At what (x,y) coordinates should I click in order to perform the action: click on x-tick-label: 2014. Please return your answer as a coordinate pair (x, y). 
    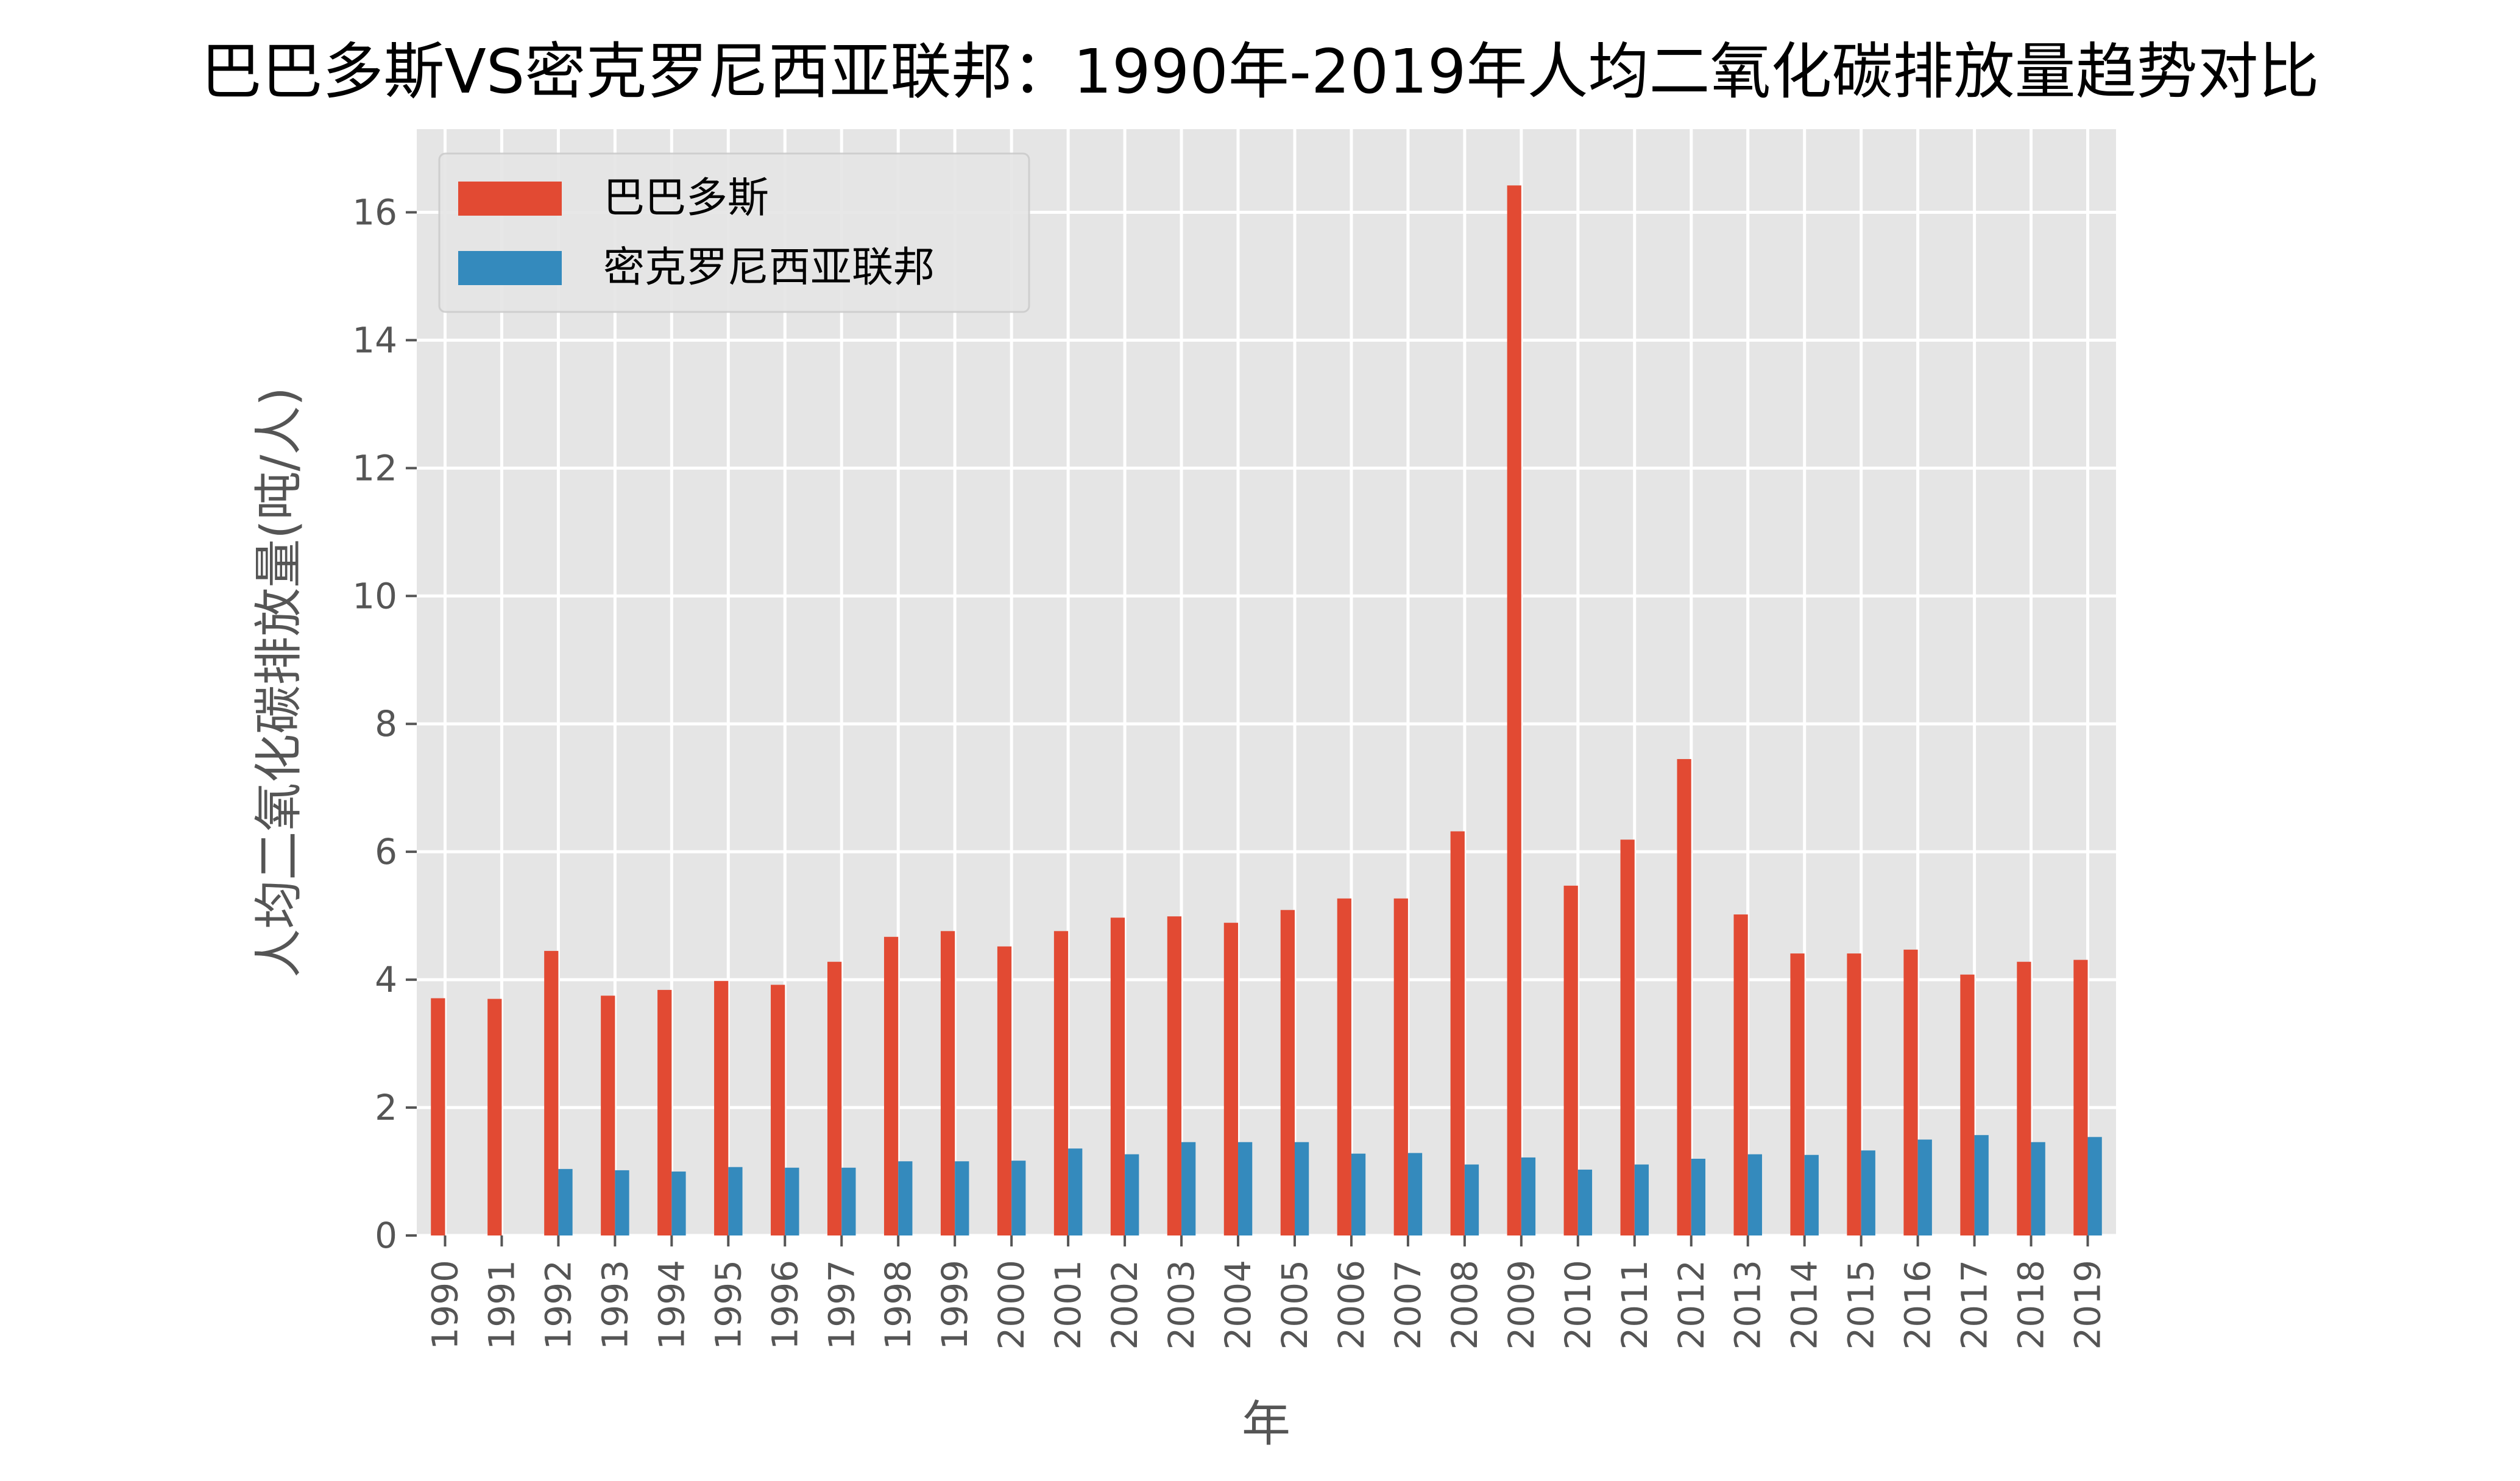
    Looking at the image, I should click on (1804, 1305).